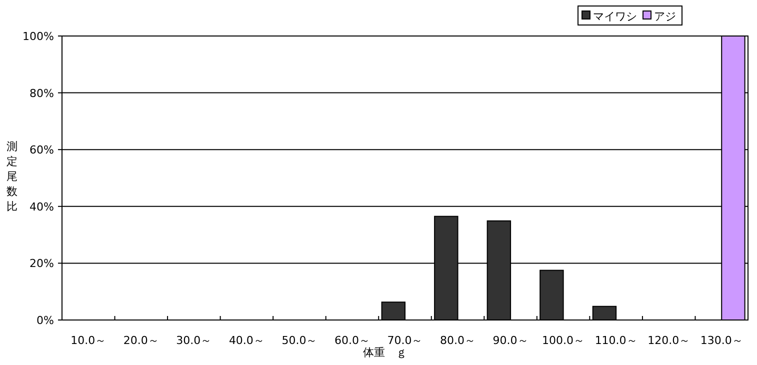 The width and height of the screenshot is (757, 365). Describe the element at coordinates (510, 340) in the screenshot. I see `x-tick-label: 90.0～` at that location.